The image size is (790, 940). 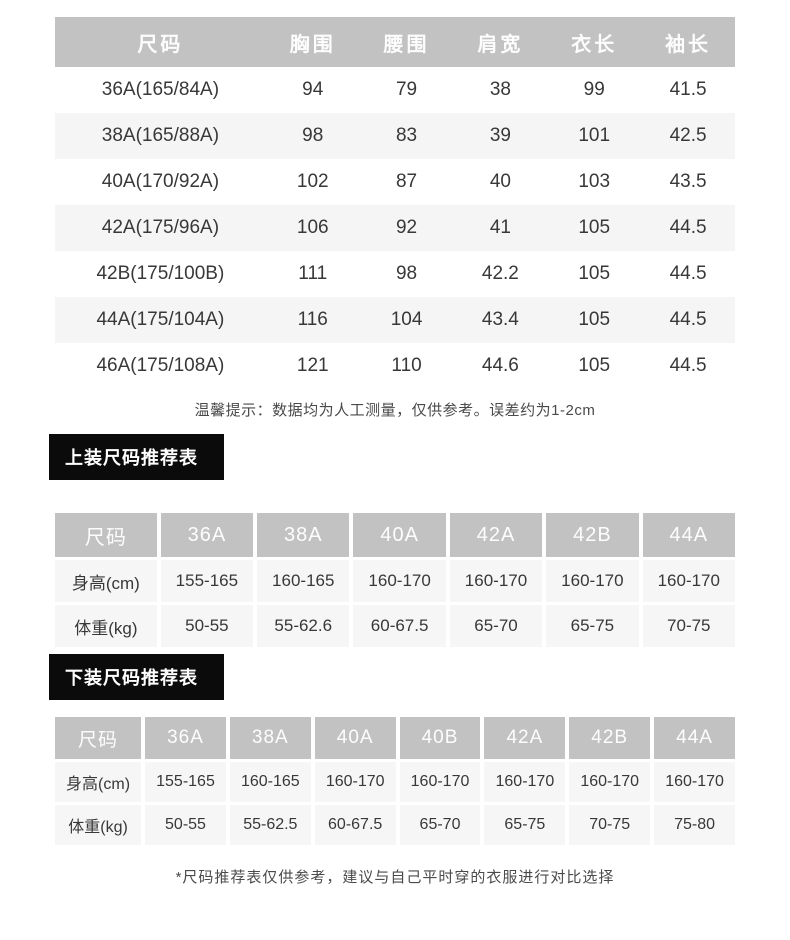 What do you see at coordinates (500, 89) in the screenshot?
I see `shoulder-cell: 38` at bounding box center [500, 89].